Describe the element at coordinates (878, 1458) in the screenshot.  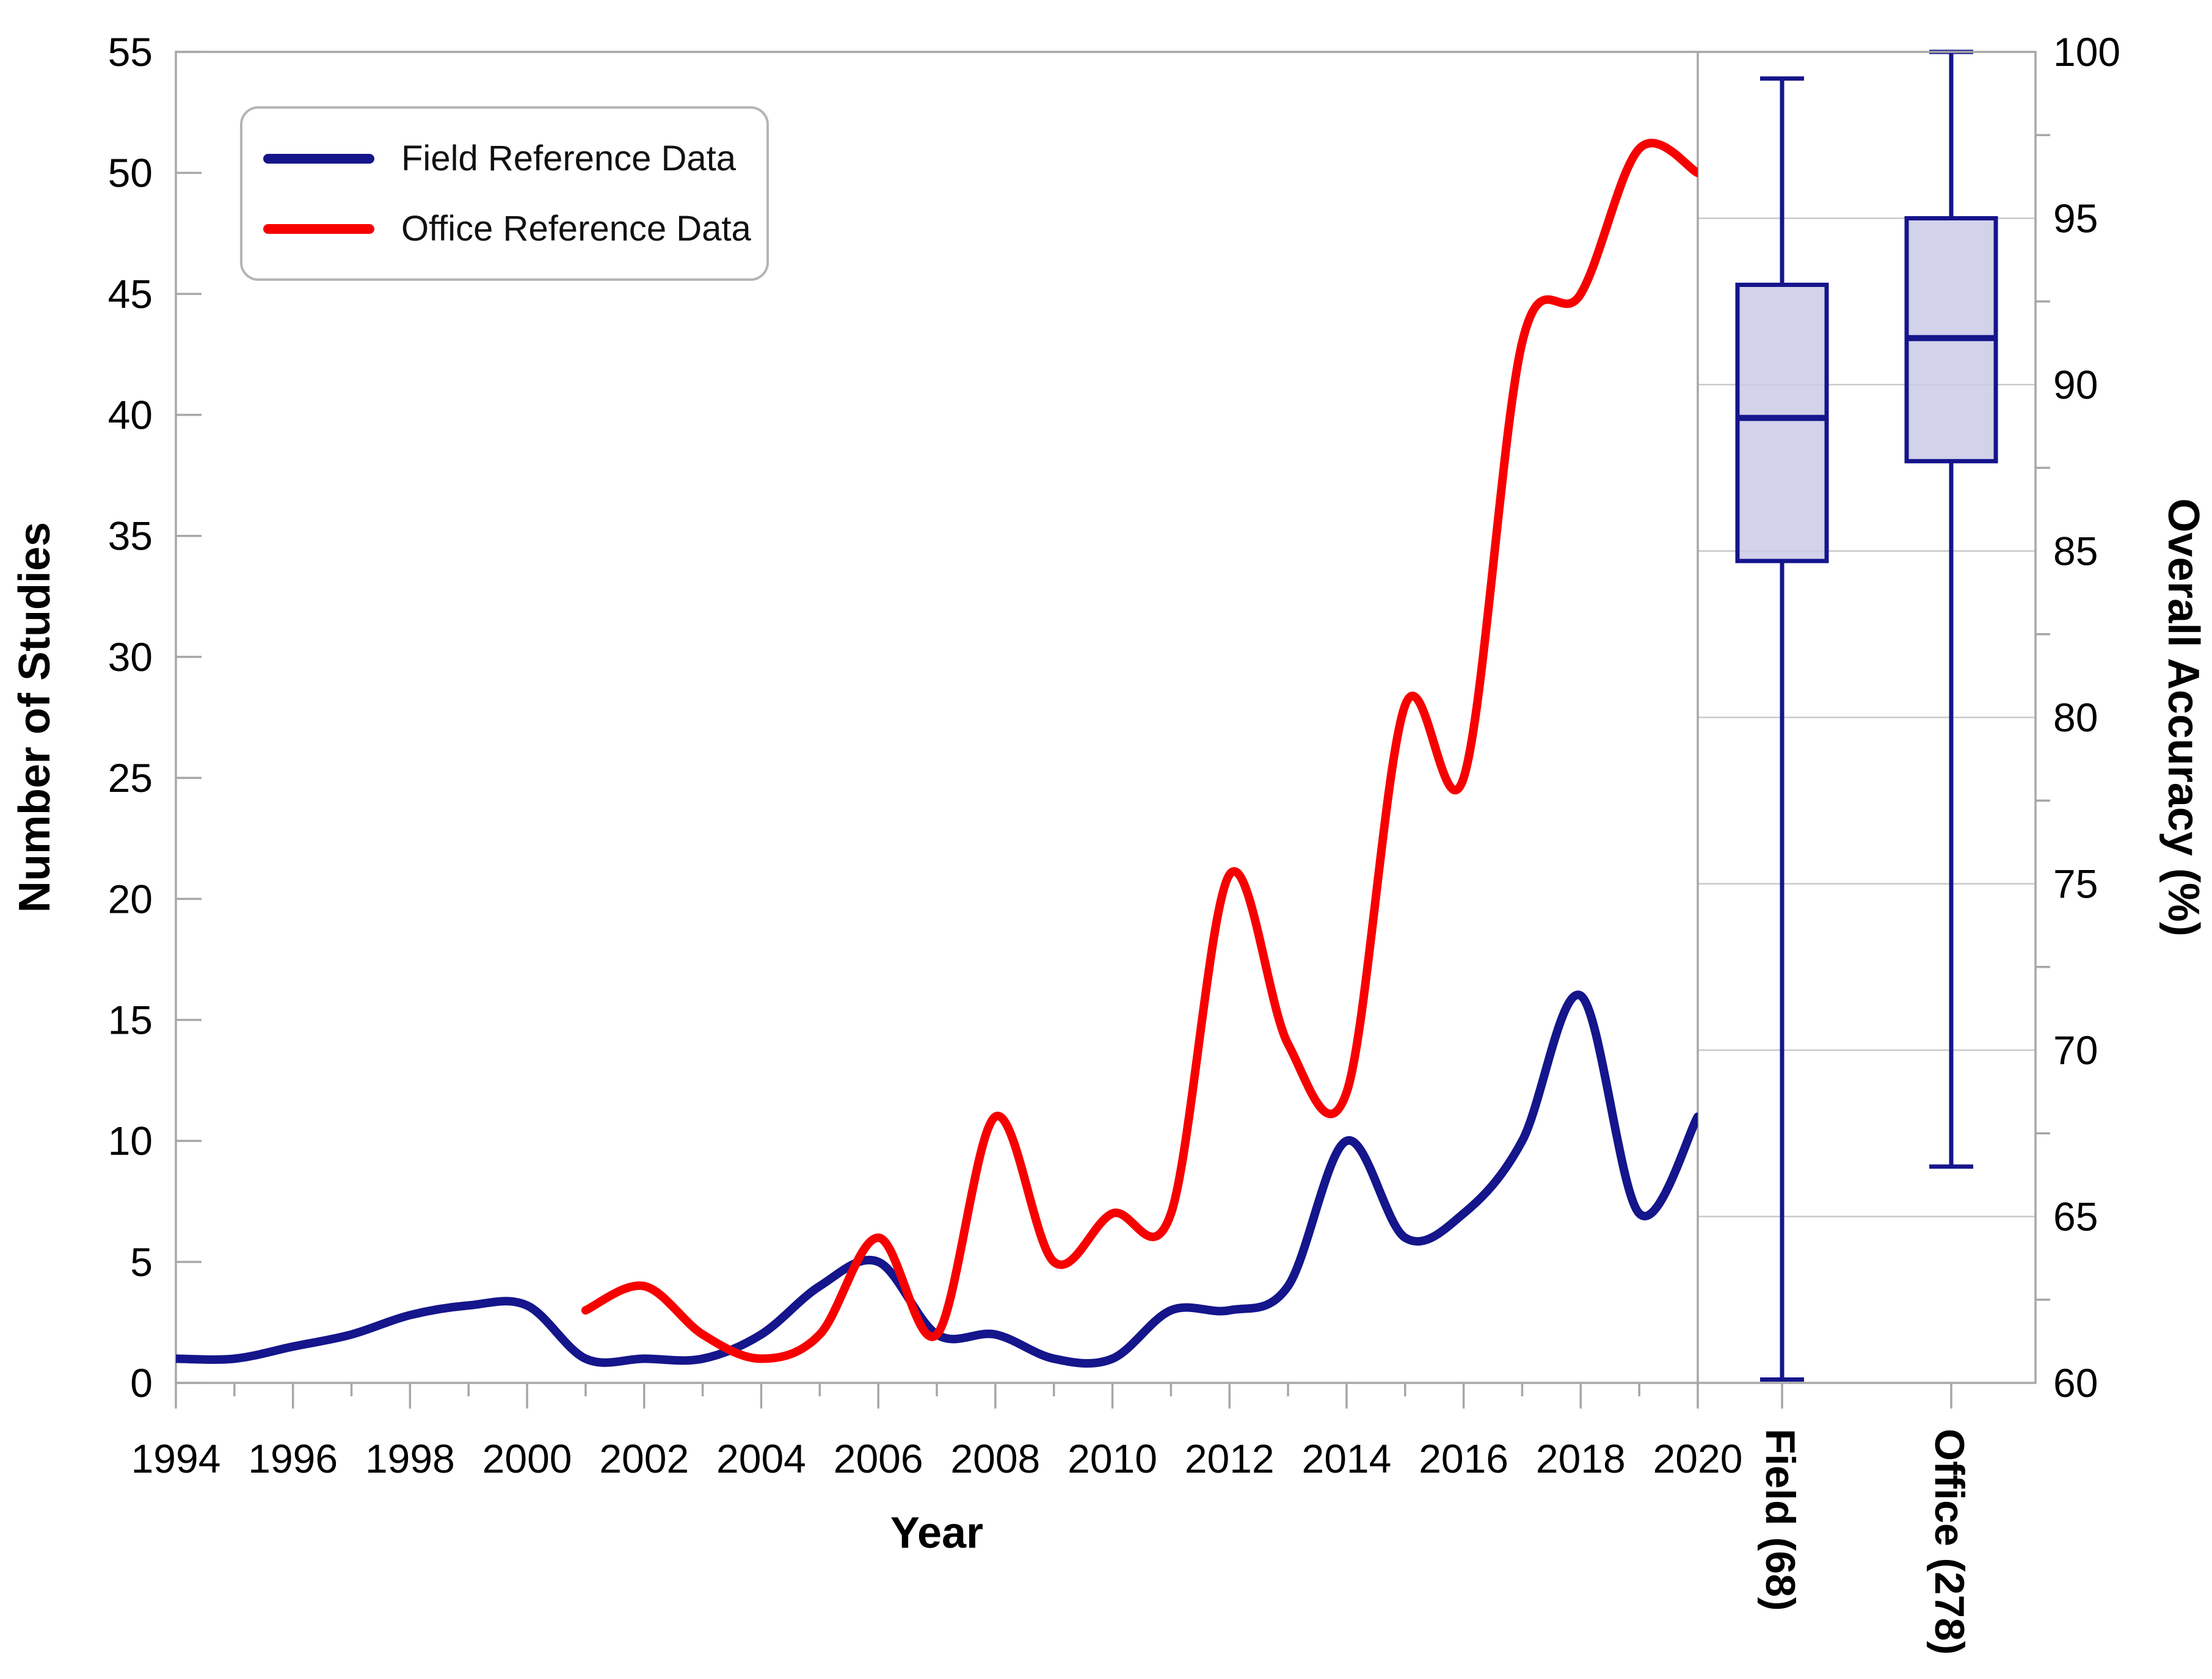
I see `year-tick-label: 2006` at that location.